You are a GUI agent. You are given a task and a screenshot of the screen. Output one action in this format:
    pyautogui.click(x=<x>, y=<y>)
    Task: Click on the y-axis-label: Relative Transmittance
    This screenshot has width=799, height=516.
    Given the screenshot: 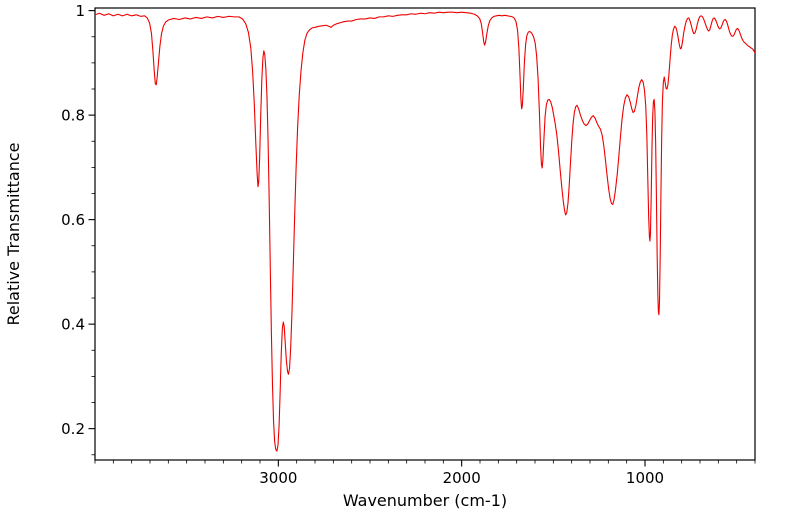 What is the action you would take?
    pyautogui.click(x=13, y=233)
    